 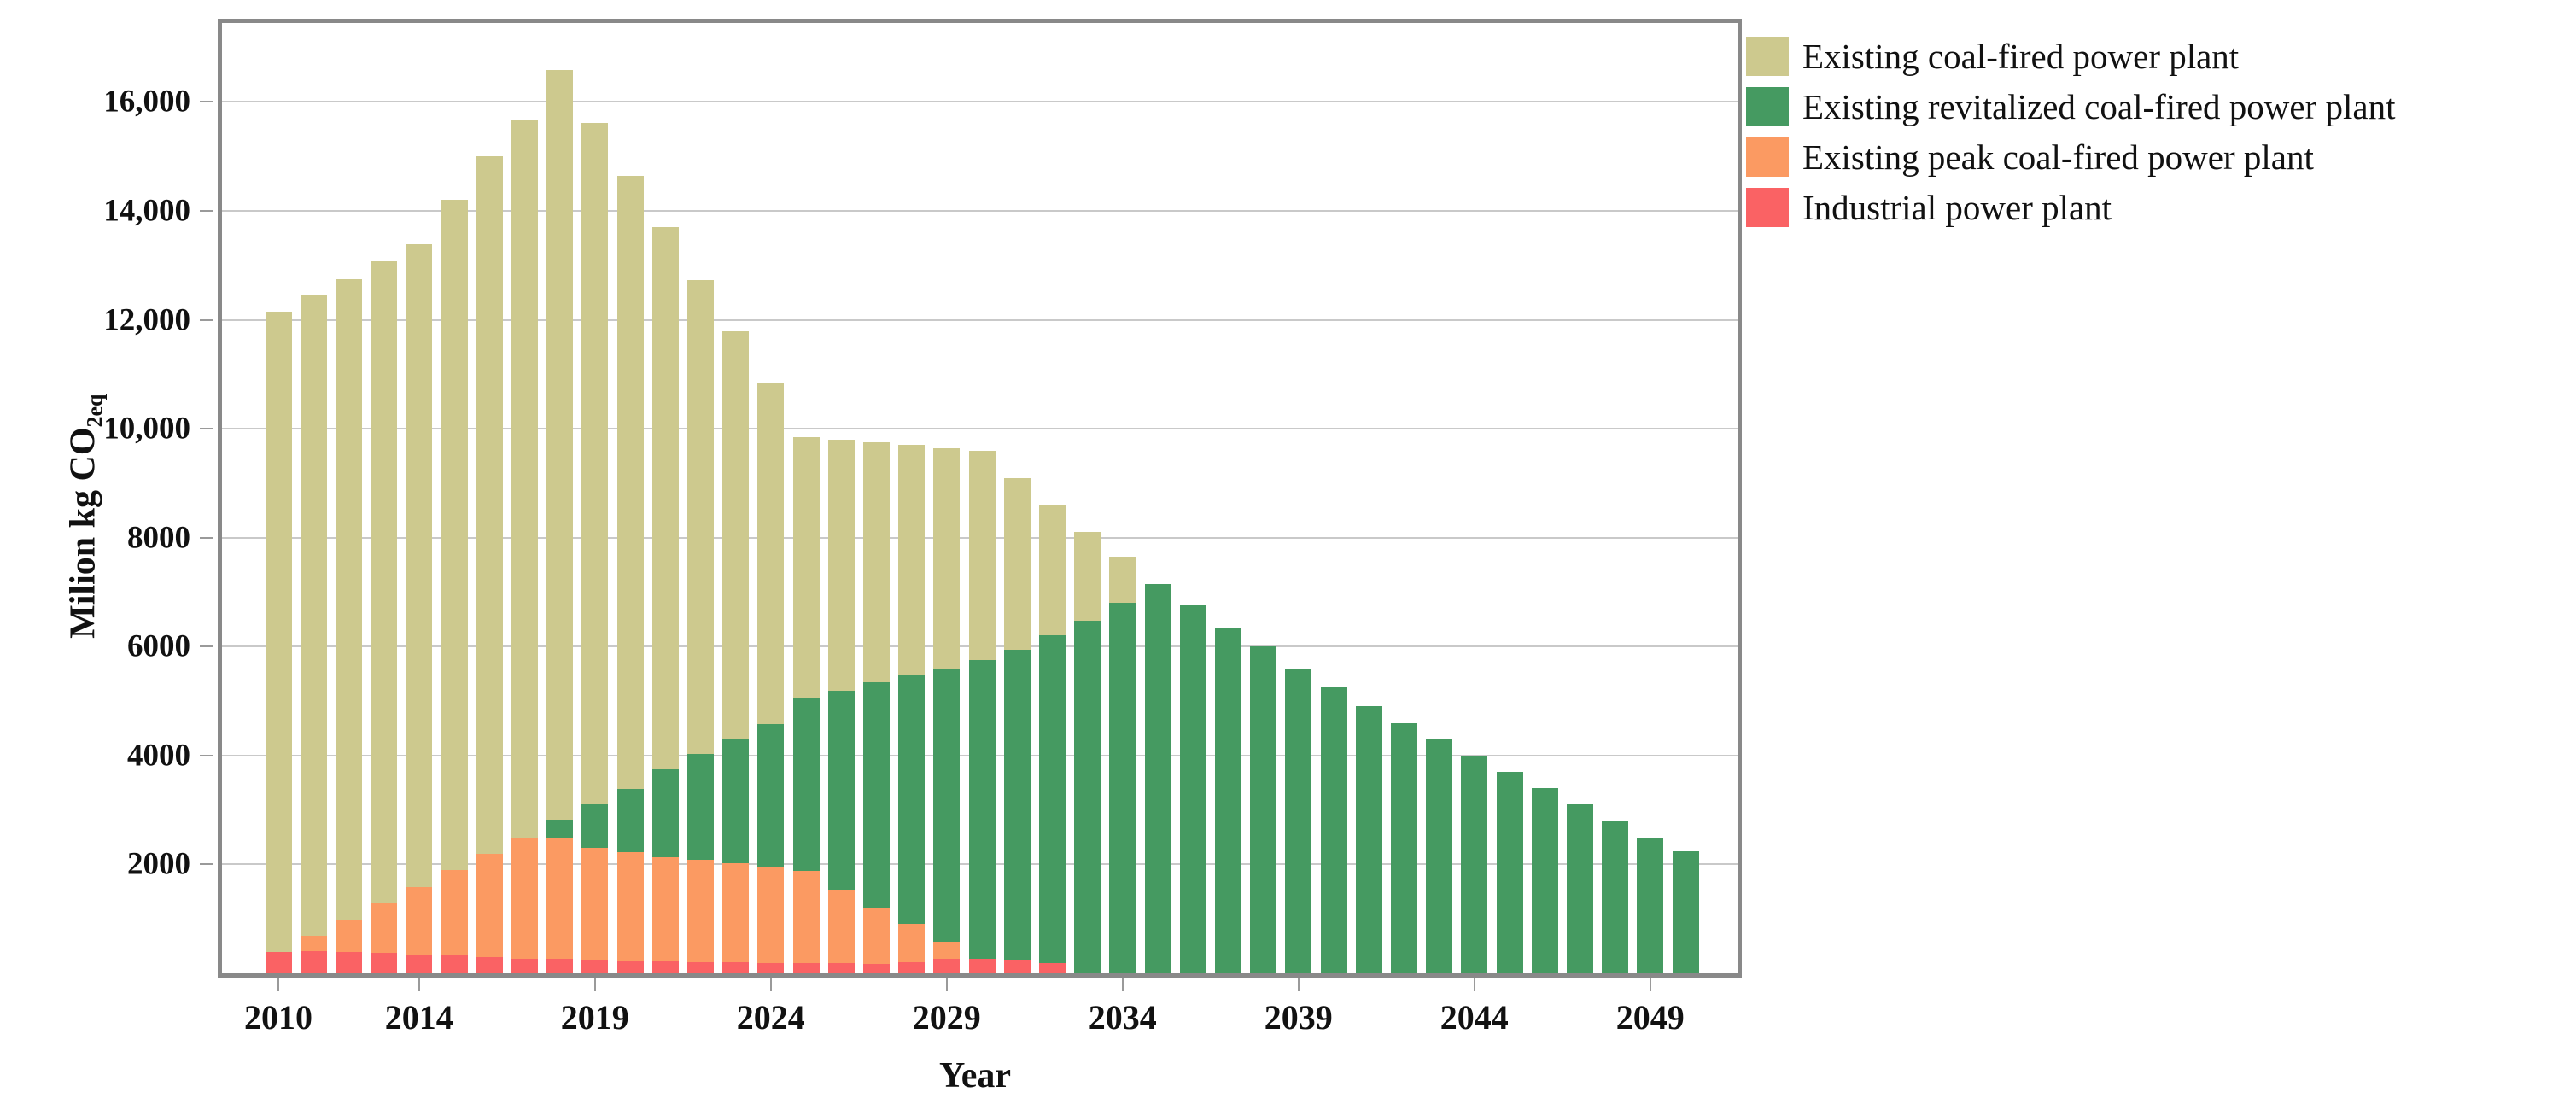 What do you see at coordinates (146, 211) in the screenshot?
I see `y-tick-label-14000: 14,000` at bounding box center [146, 211].